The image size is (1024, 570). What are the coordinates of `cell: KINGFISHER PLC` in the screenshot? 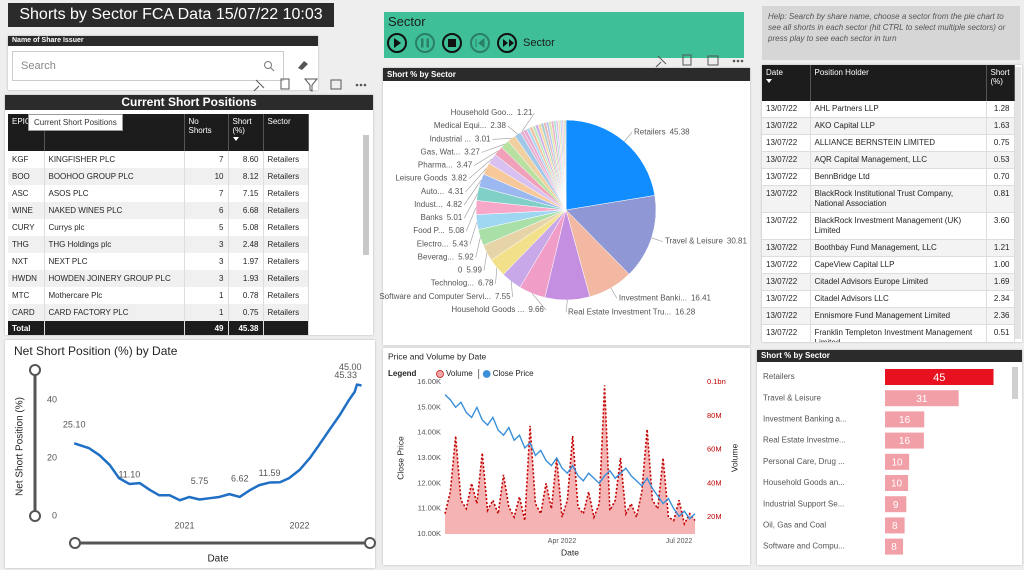 It's located at (114, 159).